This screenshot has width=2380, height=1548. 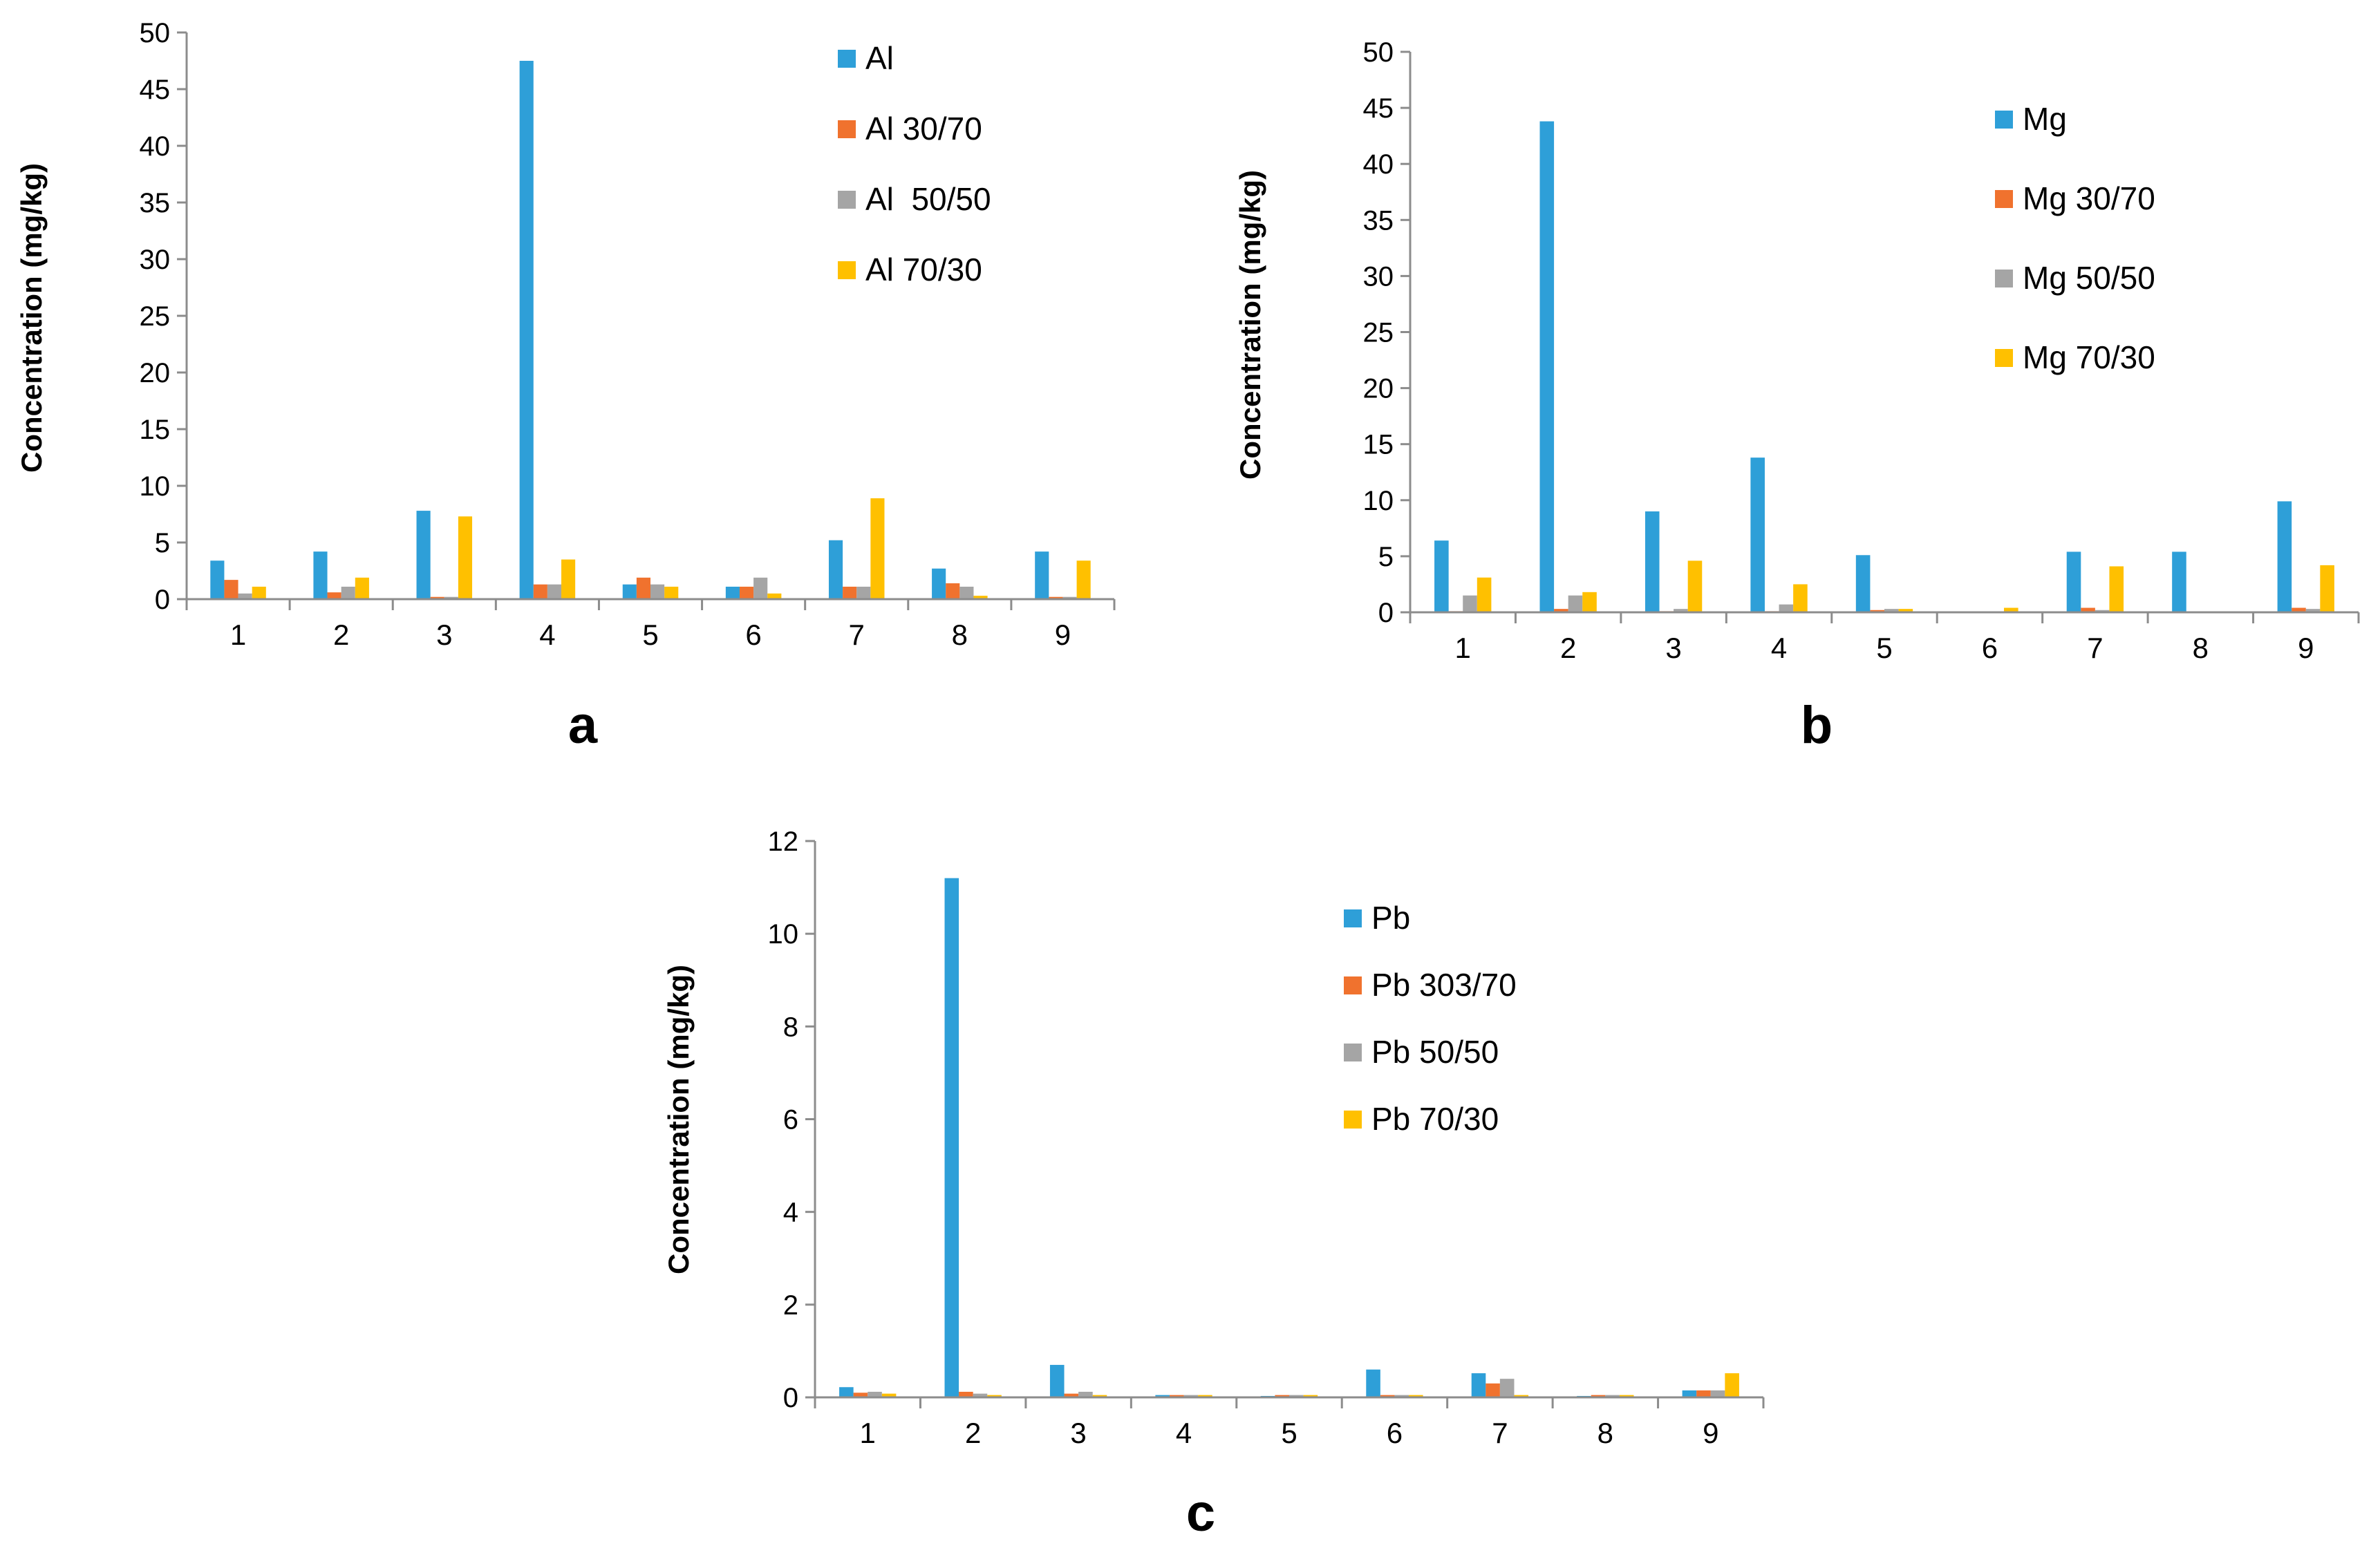 What do you see at coordinates (1378, 389) in the screenshot?
I see `y-tick-label: 20` at bounding box center [1378, 389].